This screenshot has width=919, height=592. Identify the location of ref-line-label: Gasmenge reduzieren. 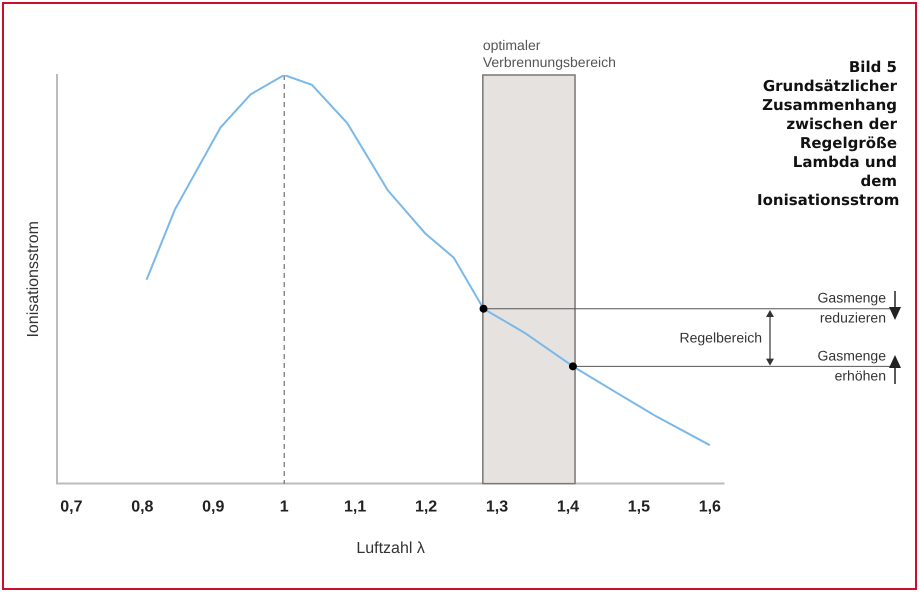
(852, 308).